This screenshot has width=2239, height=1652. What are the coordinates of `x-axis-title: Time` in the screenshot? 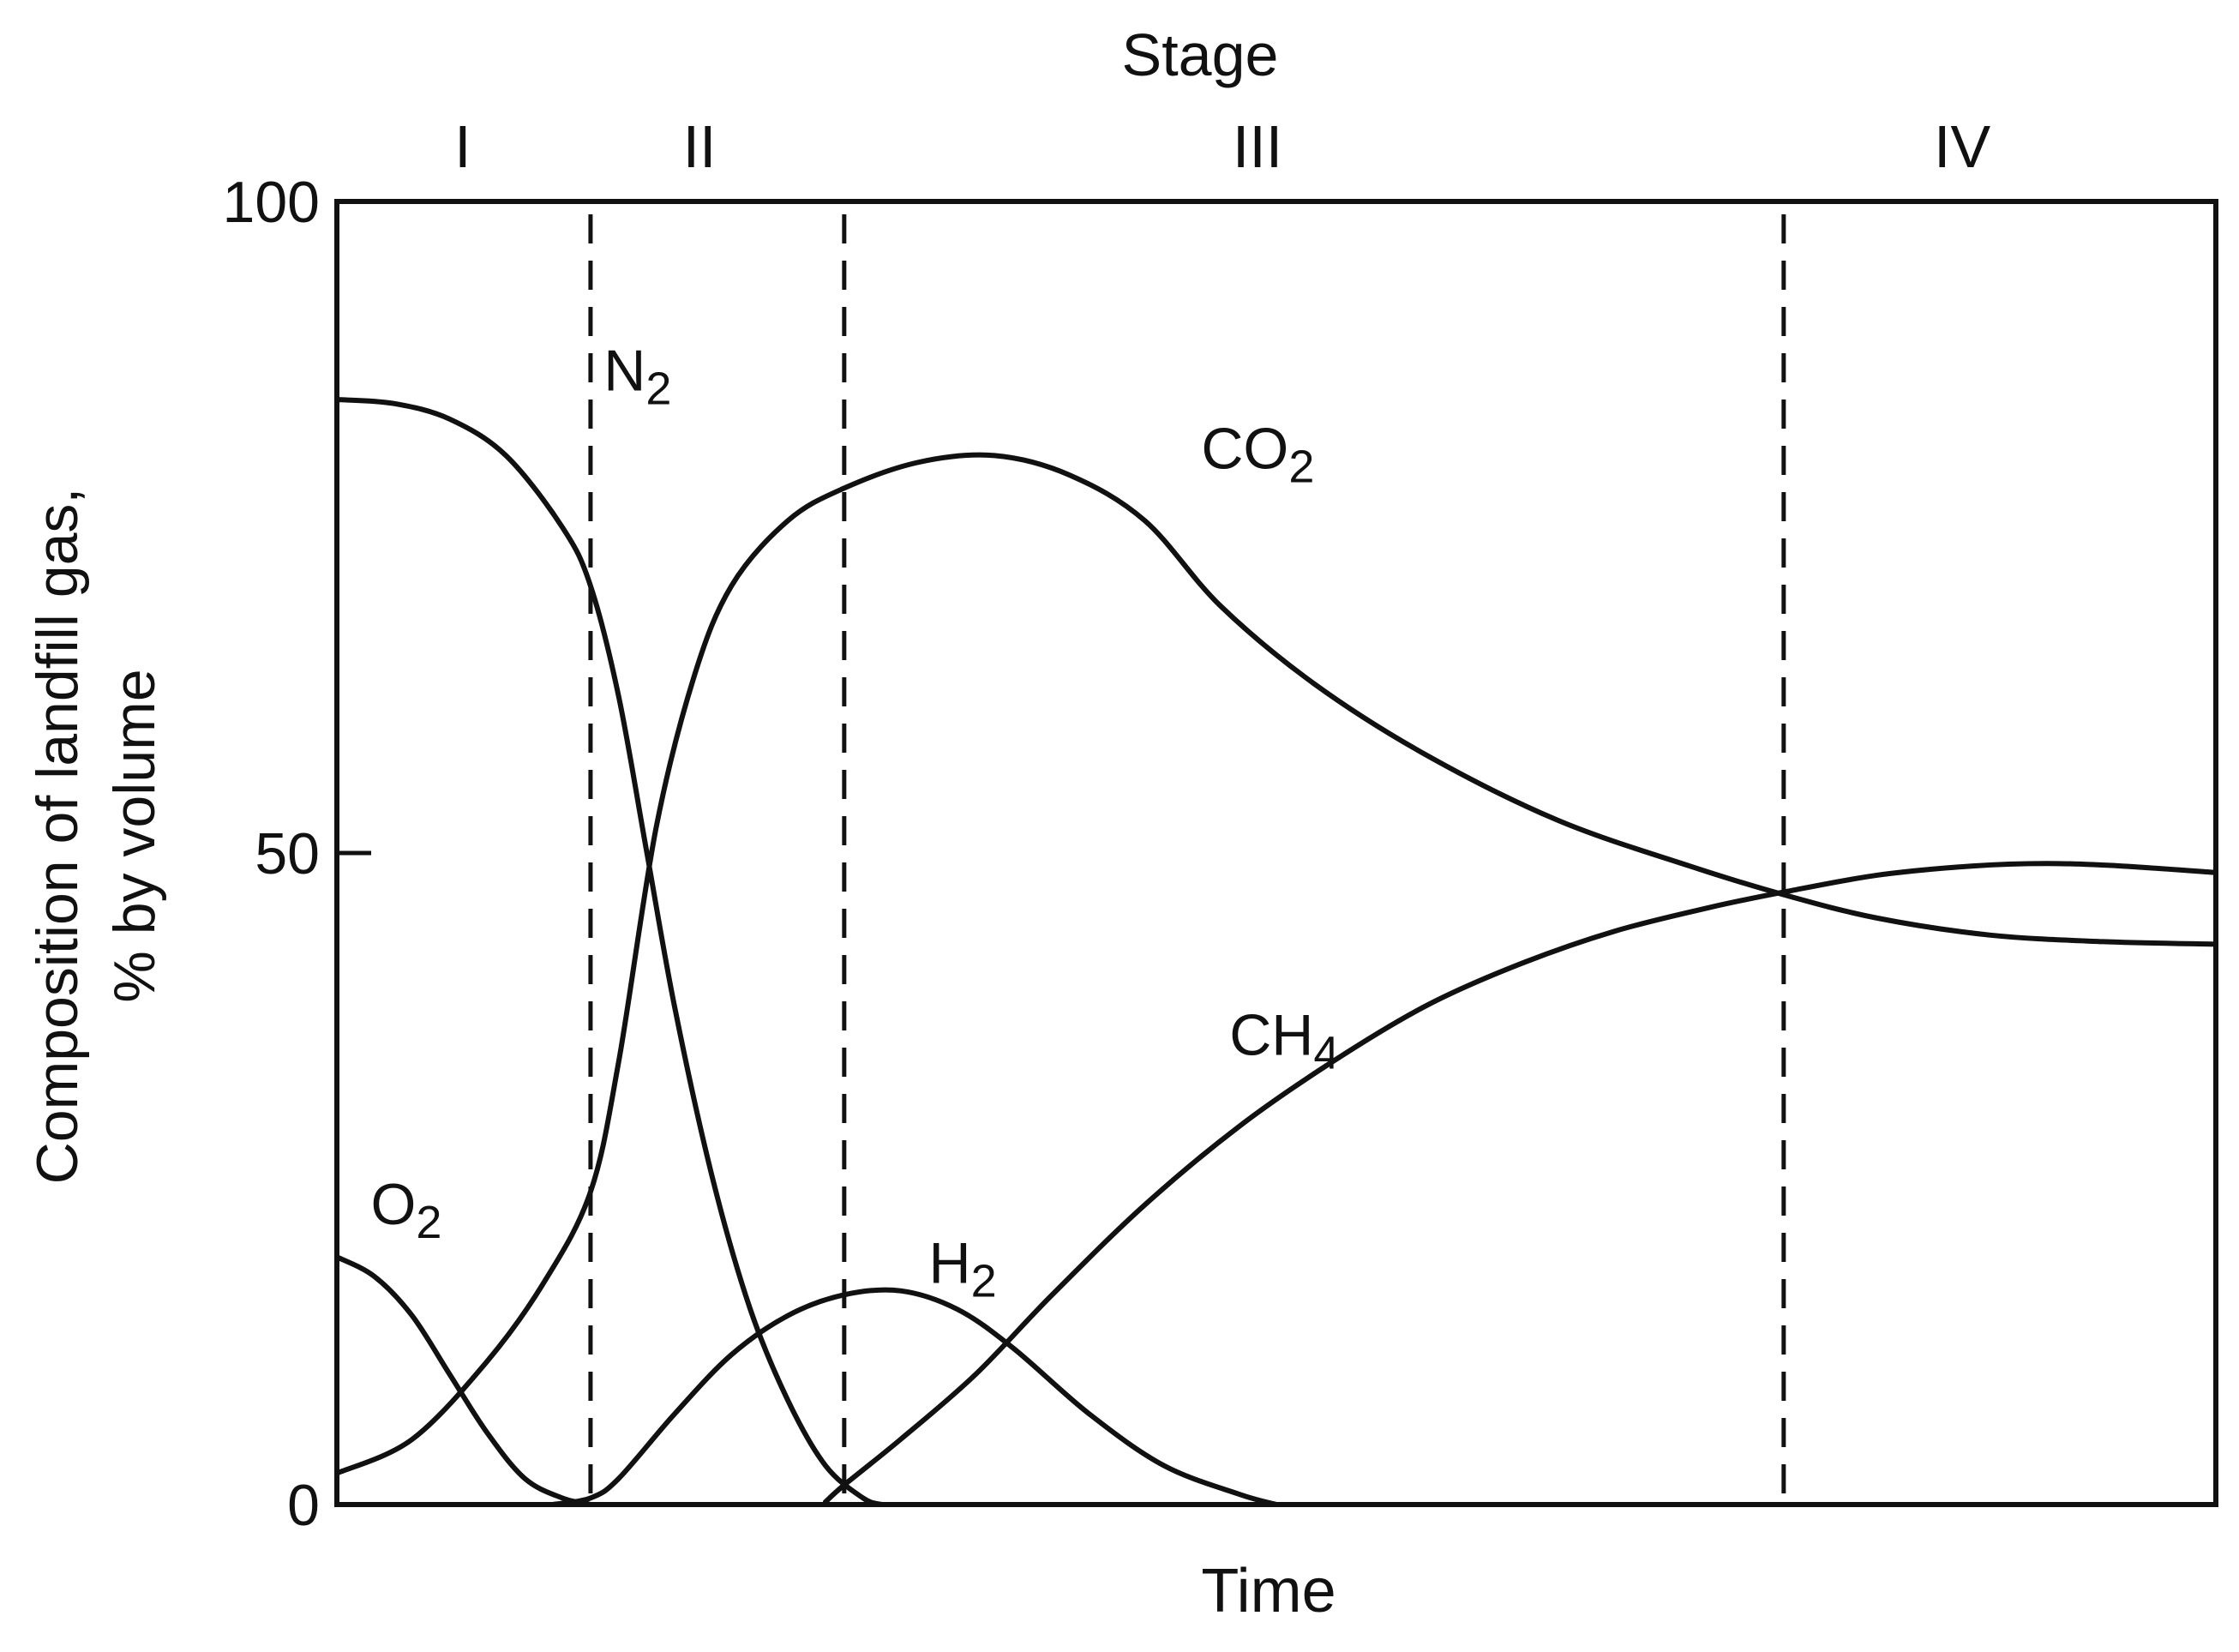 It's located at (1268, 1591).